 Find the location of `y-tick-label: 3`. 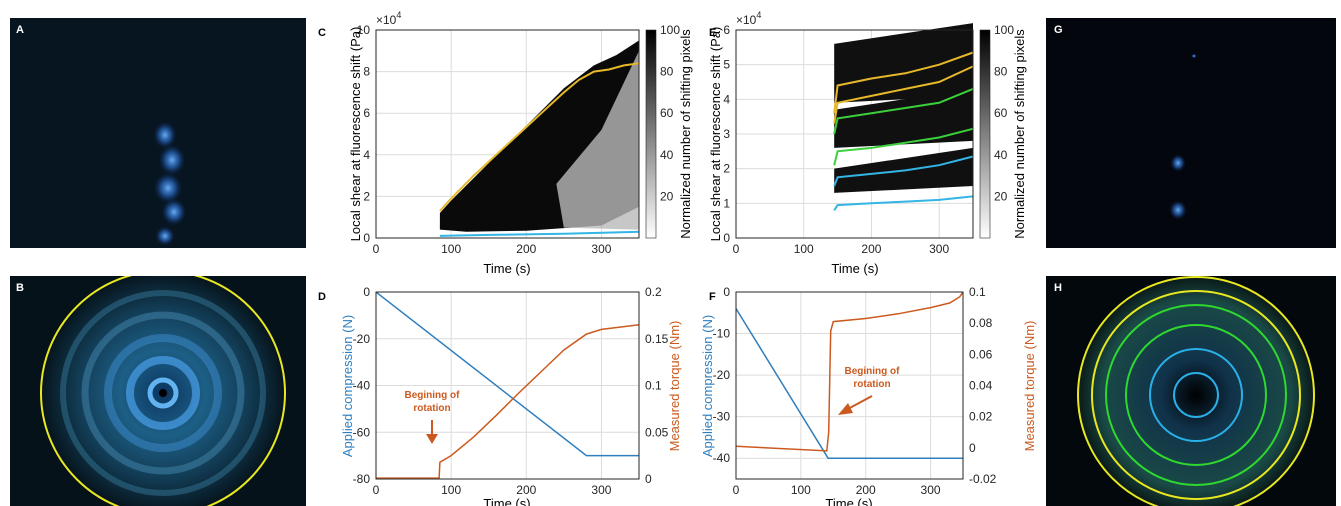

y-tick-label: 3 is located at coordinates (726, 134).